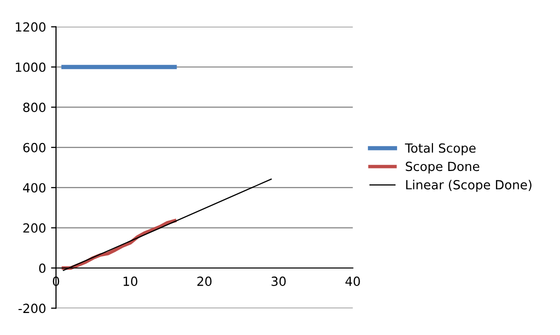 This screenshot has width=560, height=335. I want to click on x-tick-label: 40, so click(352, 281).